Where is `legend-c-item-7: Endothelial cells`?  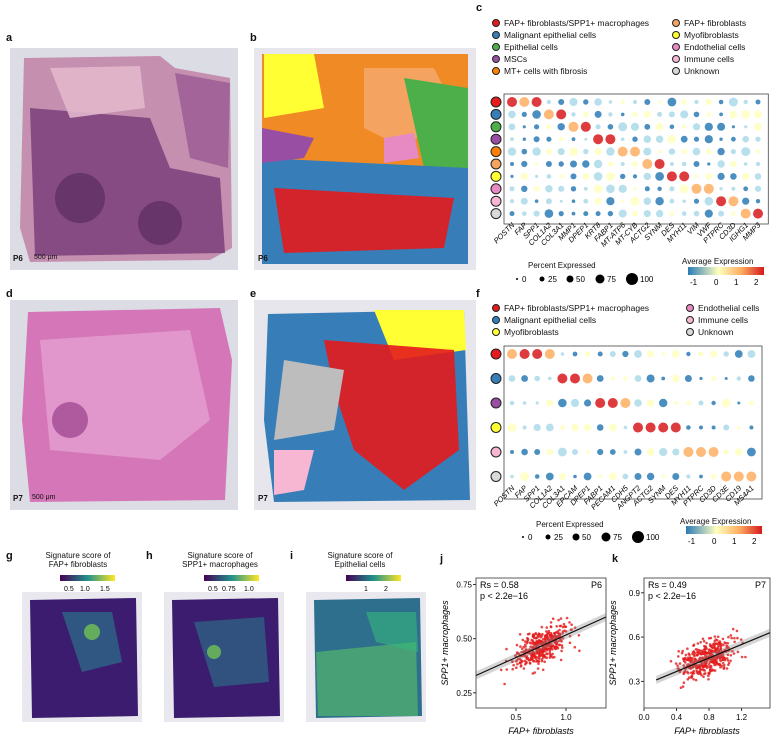 legend-c-item-7: Endothelial cells is located at coordinates (708, 47).